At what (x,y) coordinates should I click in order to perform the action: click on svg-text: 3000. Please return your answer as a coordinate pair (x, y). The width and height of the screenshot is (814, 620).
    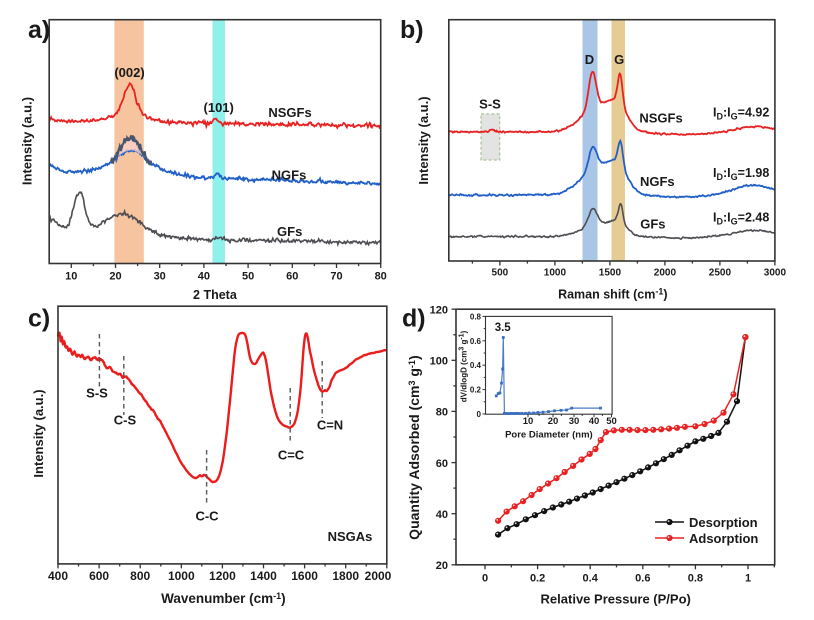
    Looking at the image, I should click on (775, 273).